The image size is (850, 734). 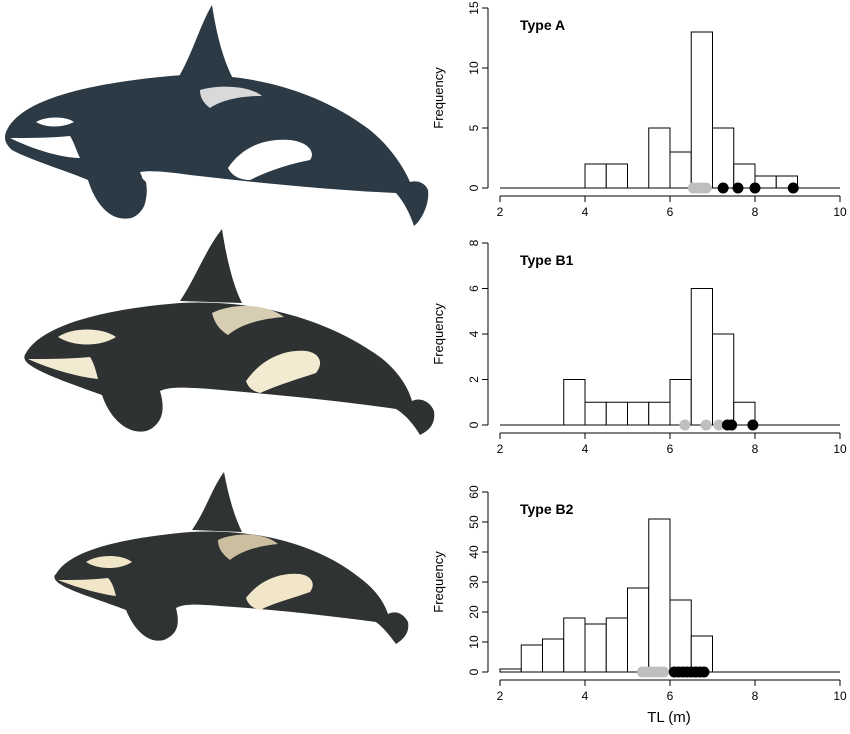 I want to click on y-tick-label: 8, so click(x=474, y=242).